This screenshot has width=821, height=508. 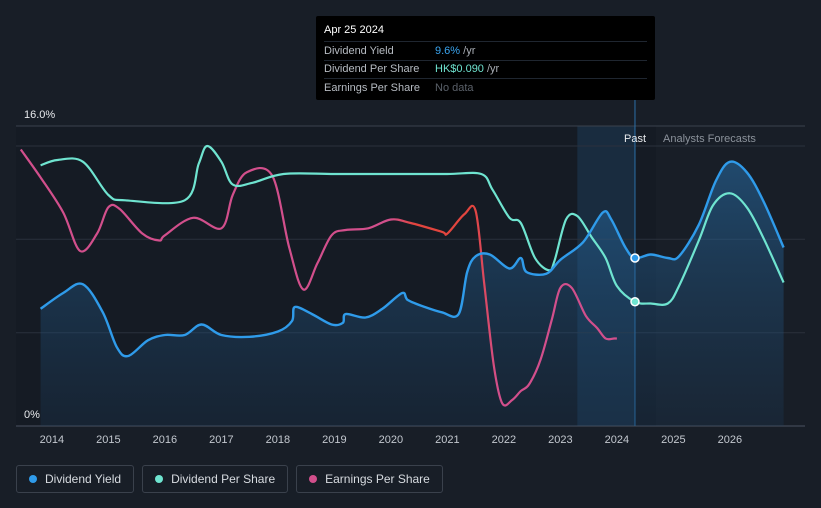 What do you see at coordinates (221, 440) in the screenshot?
I see `x-tick-label: 2017` at bounding box center [221, 440].